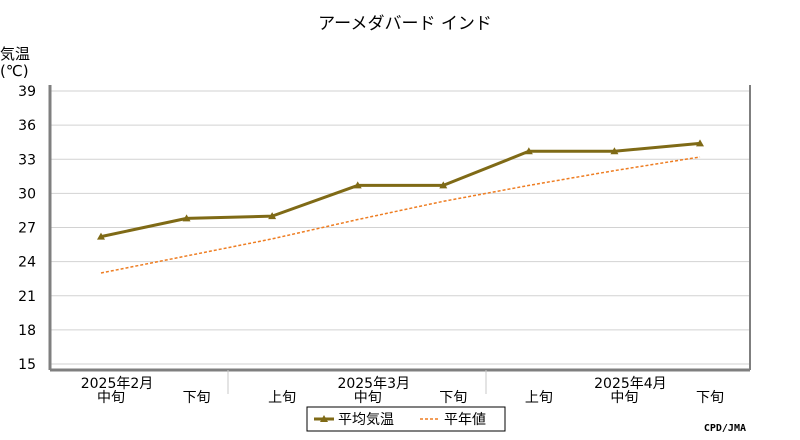 The height and width of the screenshot is (440, 800). What do you see at coordinates (27, 229) in the screenshot?
I see `y-tick-label: 27` at bounding box center [27, 229].